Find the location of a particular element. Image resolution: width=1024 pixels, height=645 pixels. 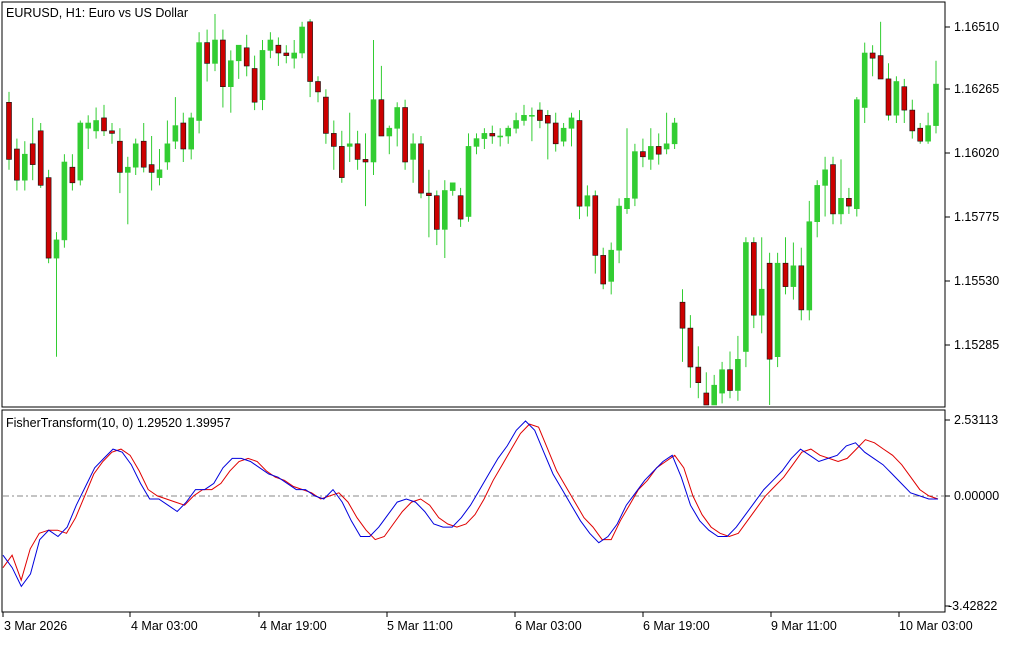

time-tick-label: 4 Mar 03:00 is located at coordinates (164, 626).